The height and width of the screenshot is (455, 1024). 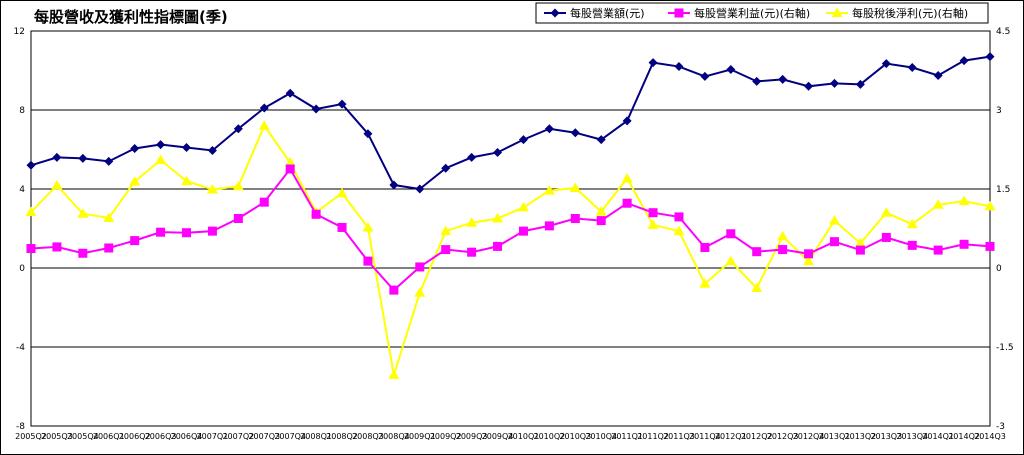 I want to click on x-tick-label: 2012Q3, so click(x=783, y=436).